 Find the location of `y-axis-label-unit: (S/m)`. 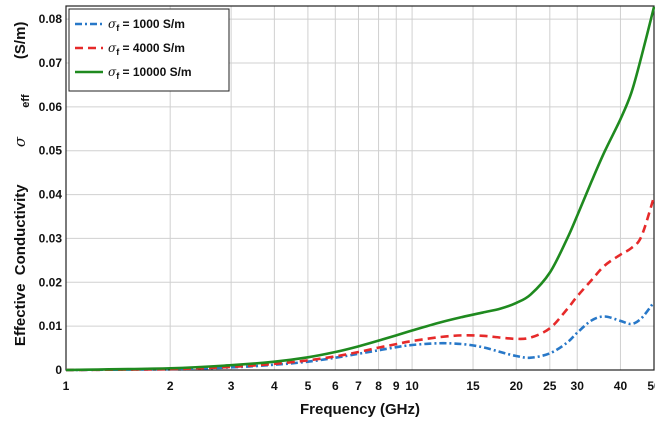

y-axis-label-unit: (S/m) is located at coordinates (20, 41).